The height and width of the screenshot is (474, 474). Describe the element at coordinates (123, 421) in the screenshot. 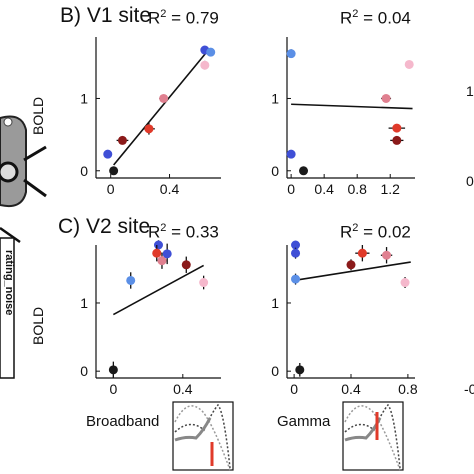

I see `x-axis-name-broadband: Broadband` at that location.